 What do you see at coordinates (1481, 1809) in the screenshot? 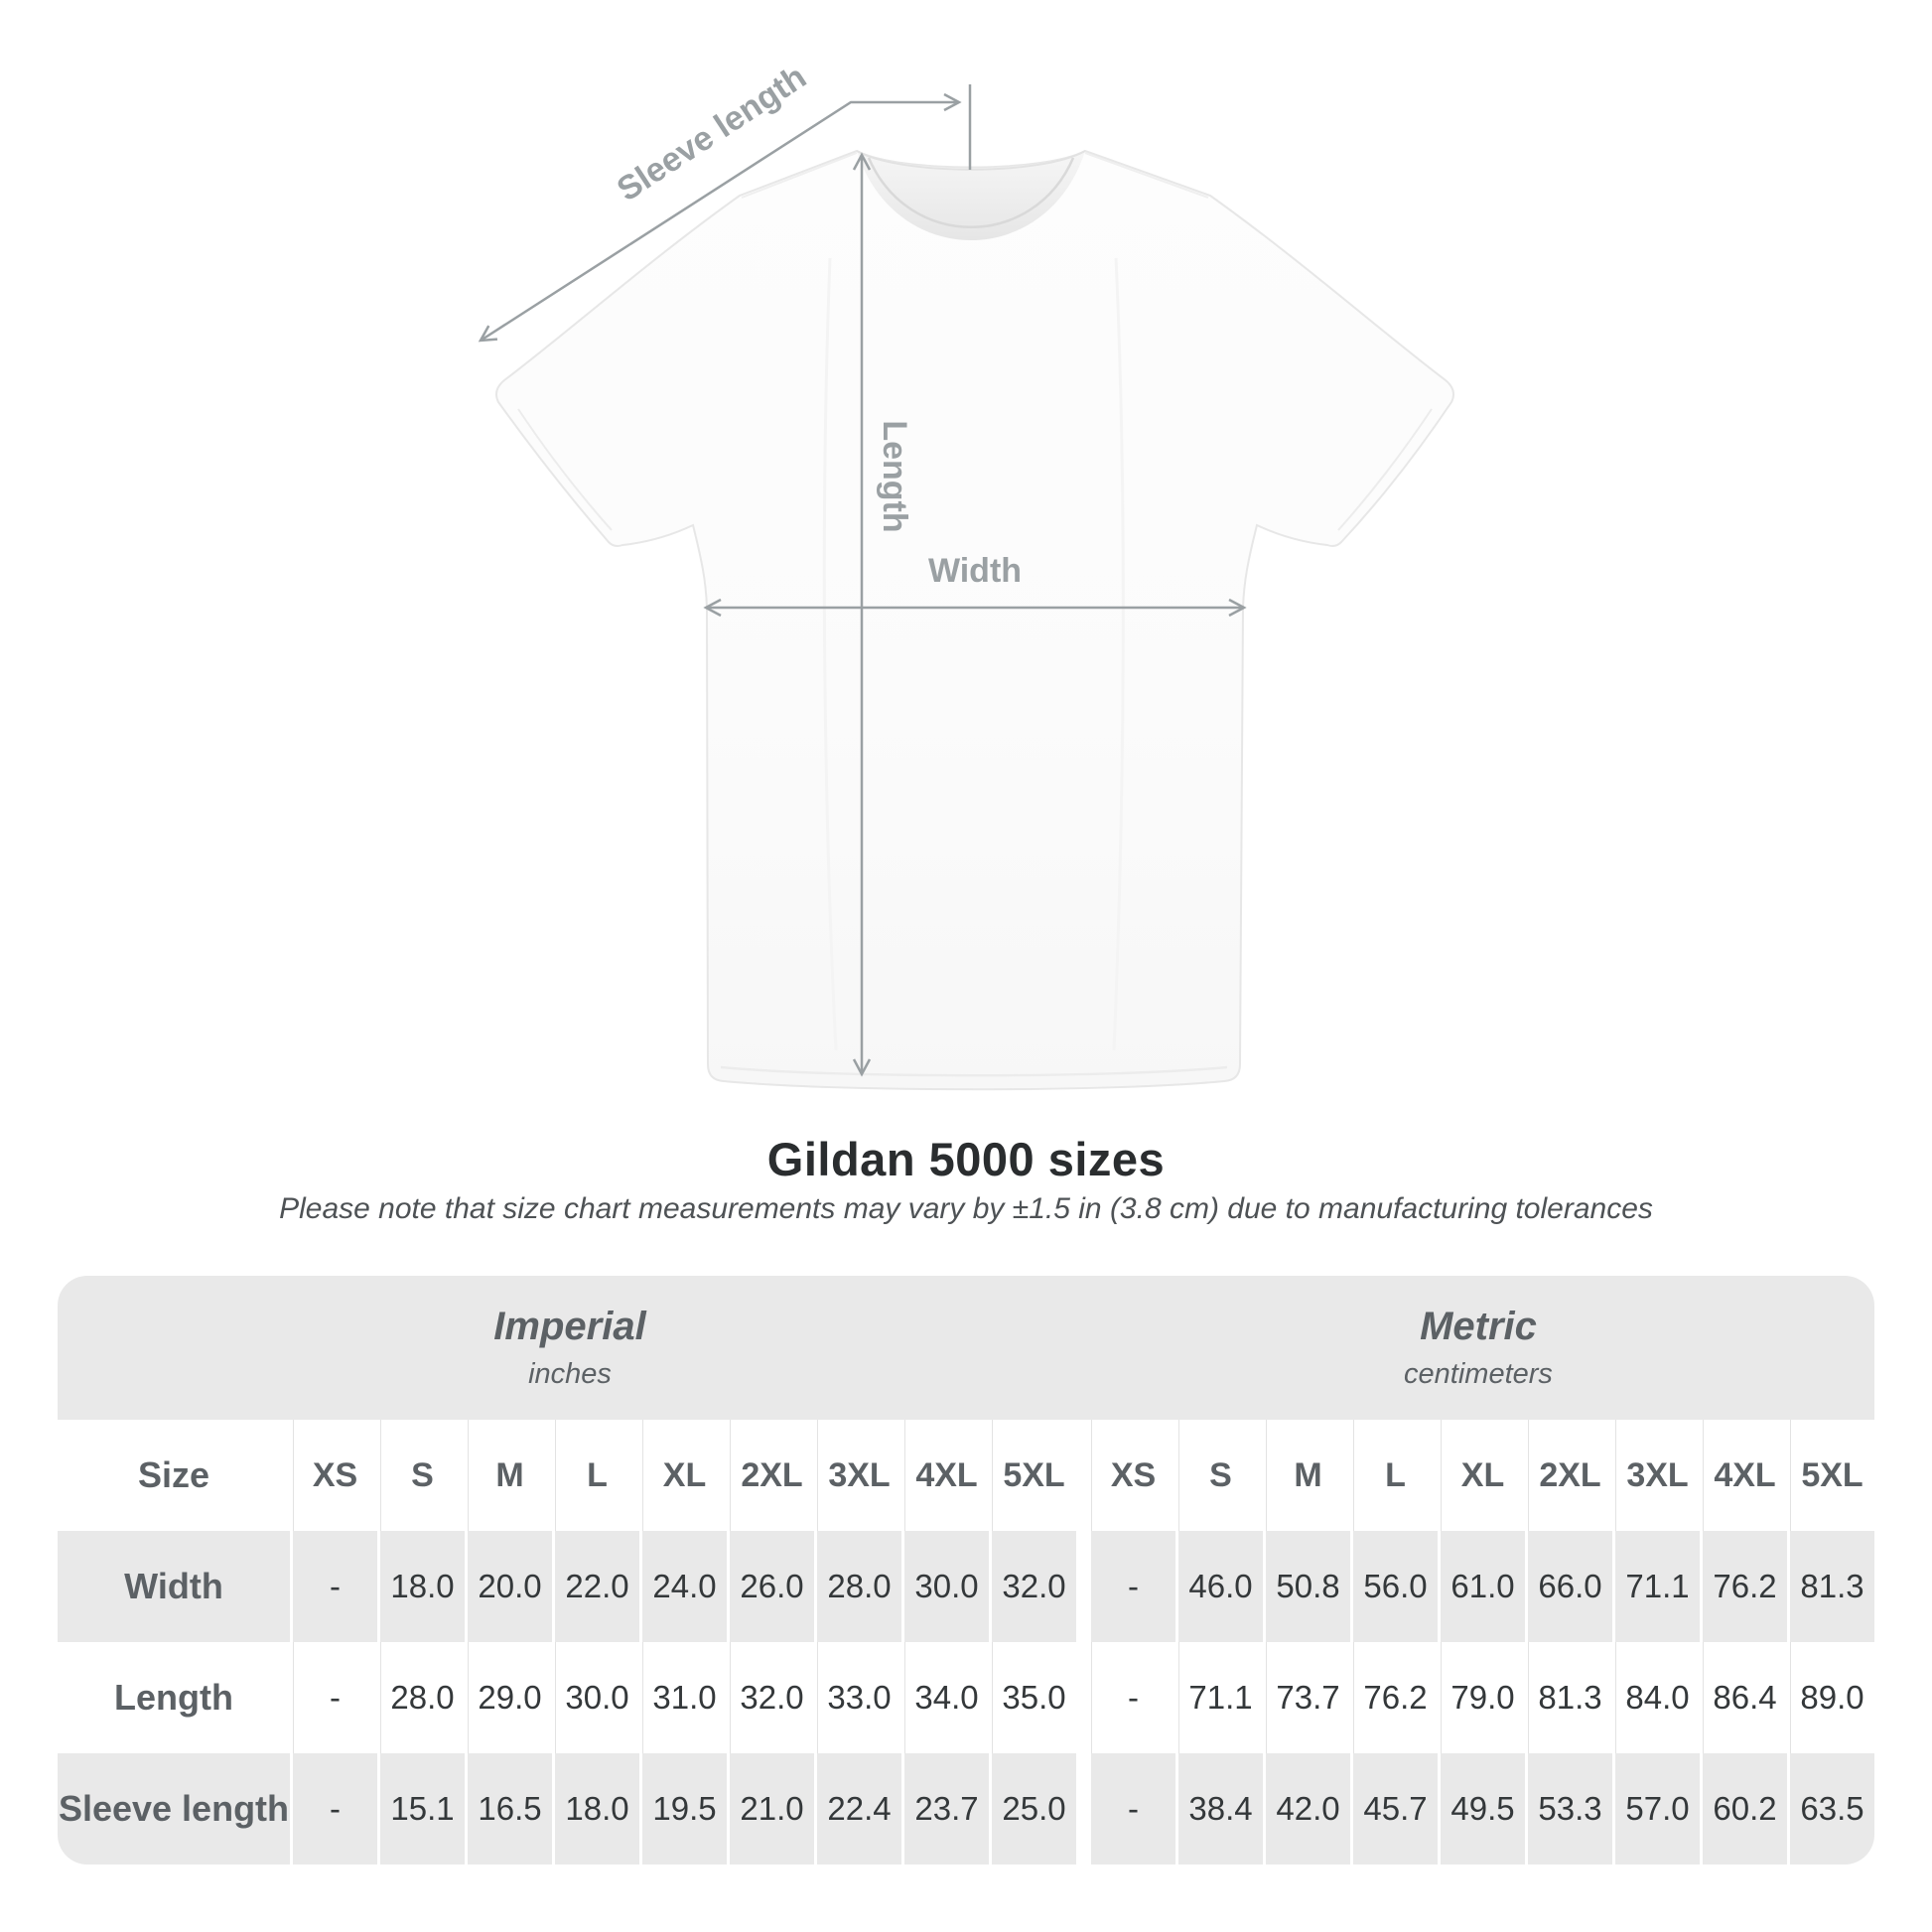
I see `table-cell: 49.5` at bounding box center [1481, 1809].